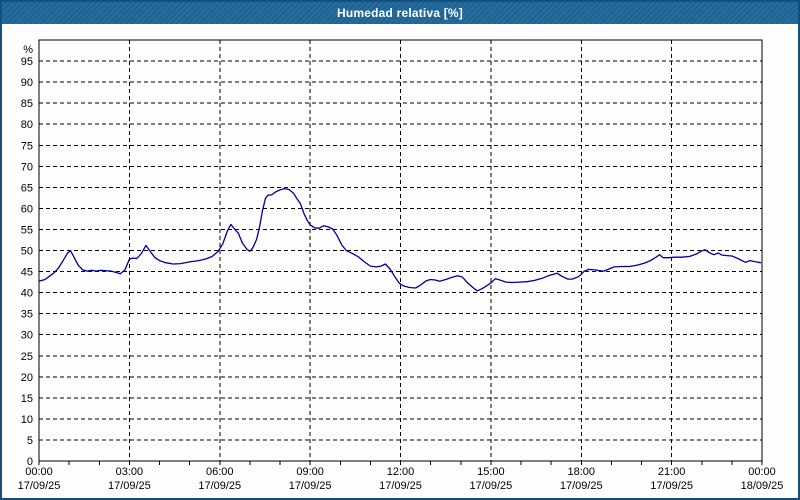 The image size is (800, 500). What do you see at coordinates (27, 357) in the screenshot?
I see `y-tick-label: 25` at bounding box center [27, 357].